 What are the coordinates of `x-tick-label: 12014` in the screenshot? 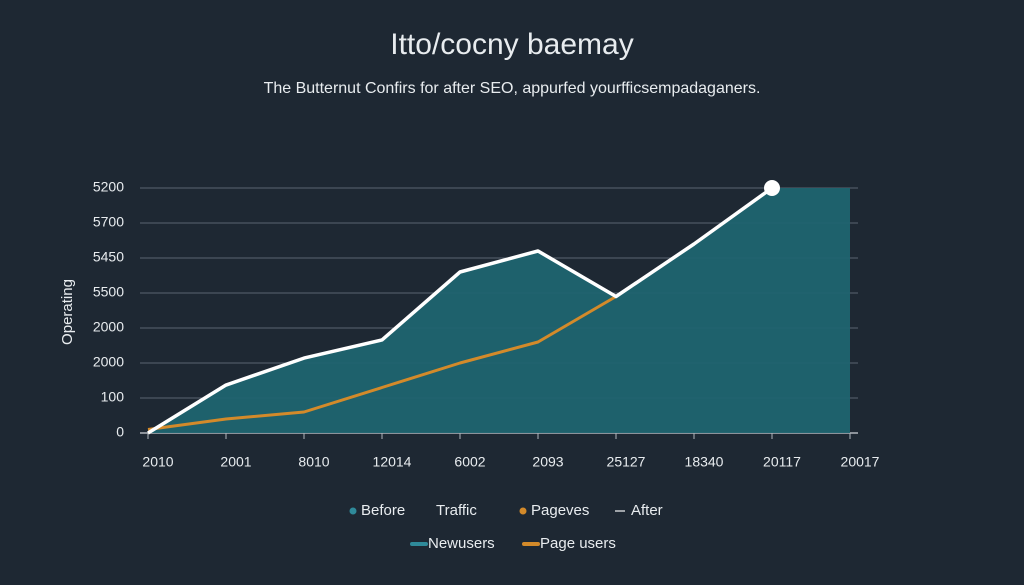 It's located at (392, 462).